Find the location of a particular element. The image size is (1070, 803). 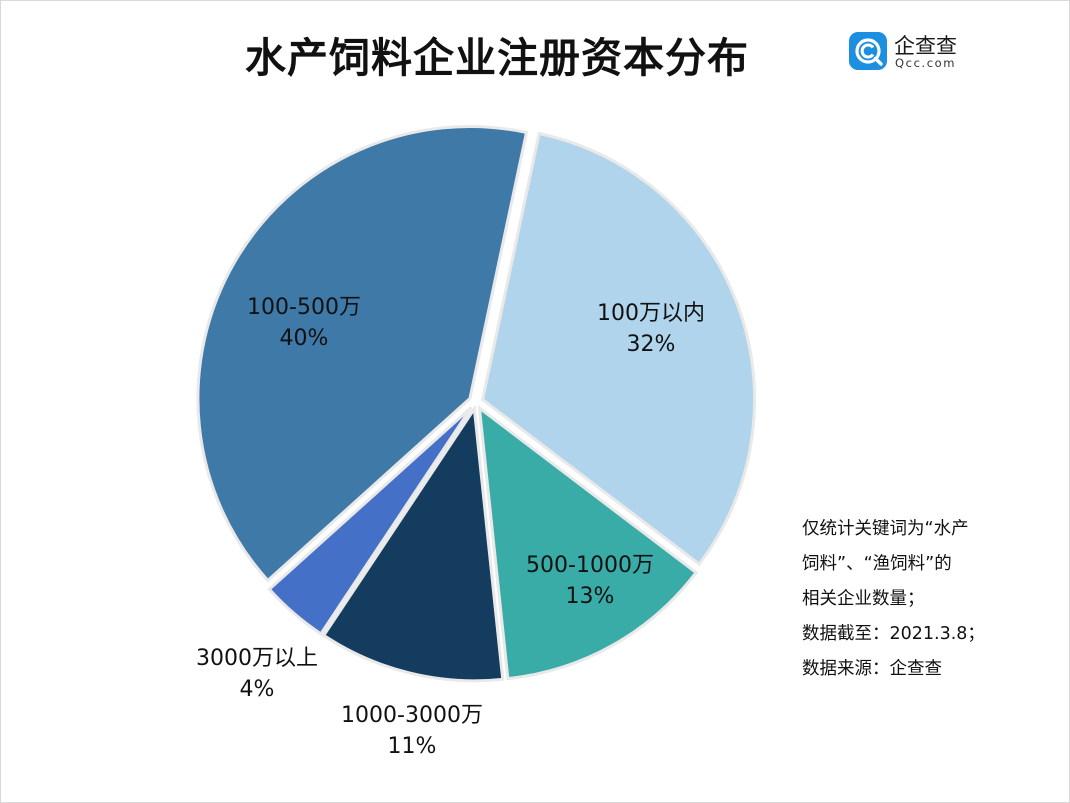

qcc-logo-icon is located at coordinates (868, 51).